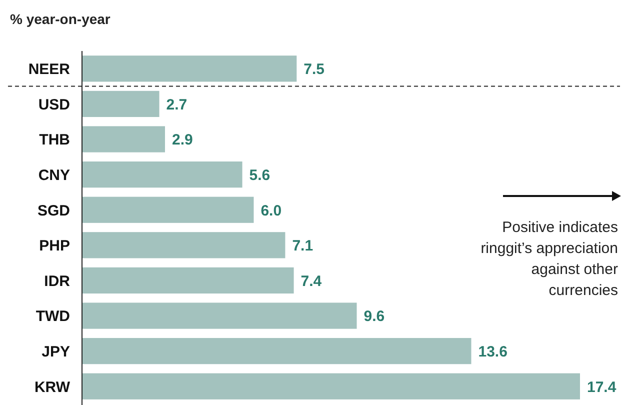 This screenshot has height=405, width=625. Describe the element at coordinates (60, 19) in the screenshot. I see `x-axis-title: % year-on-year` at that location.